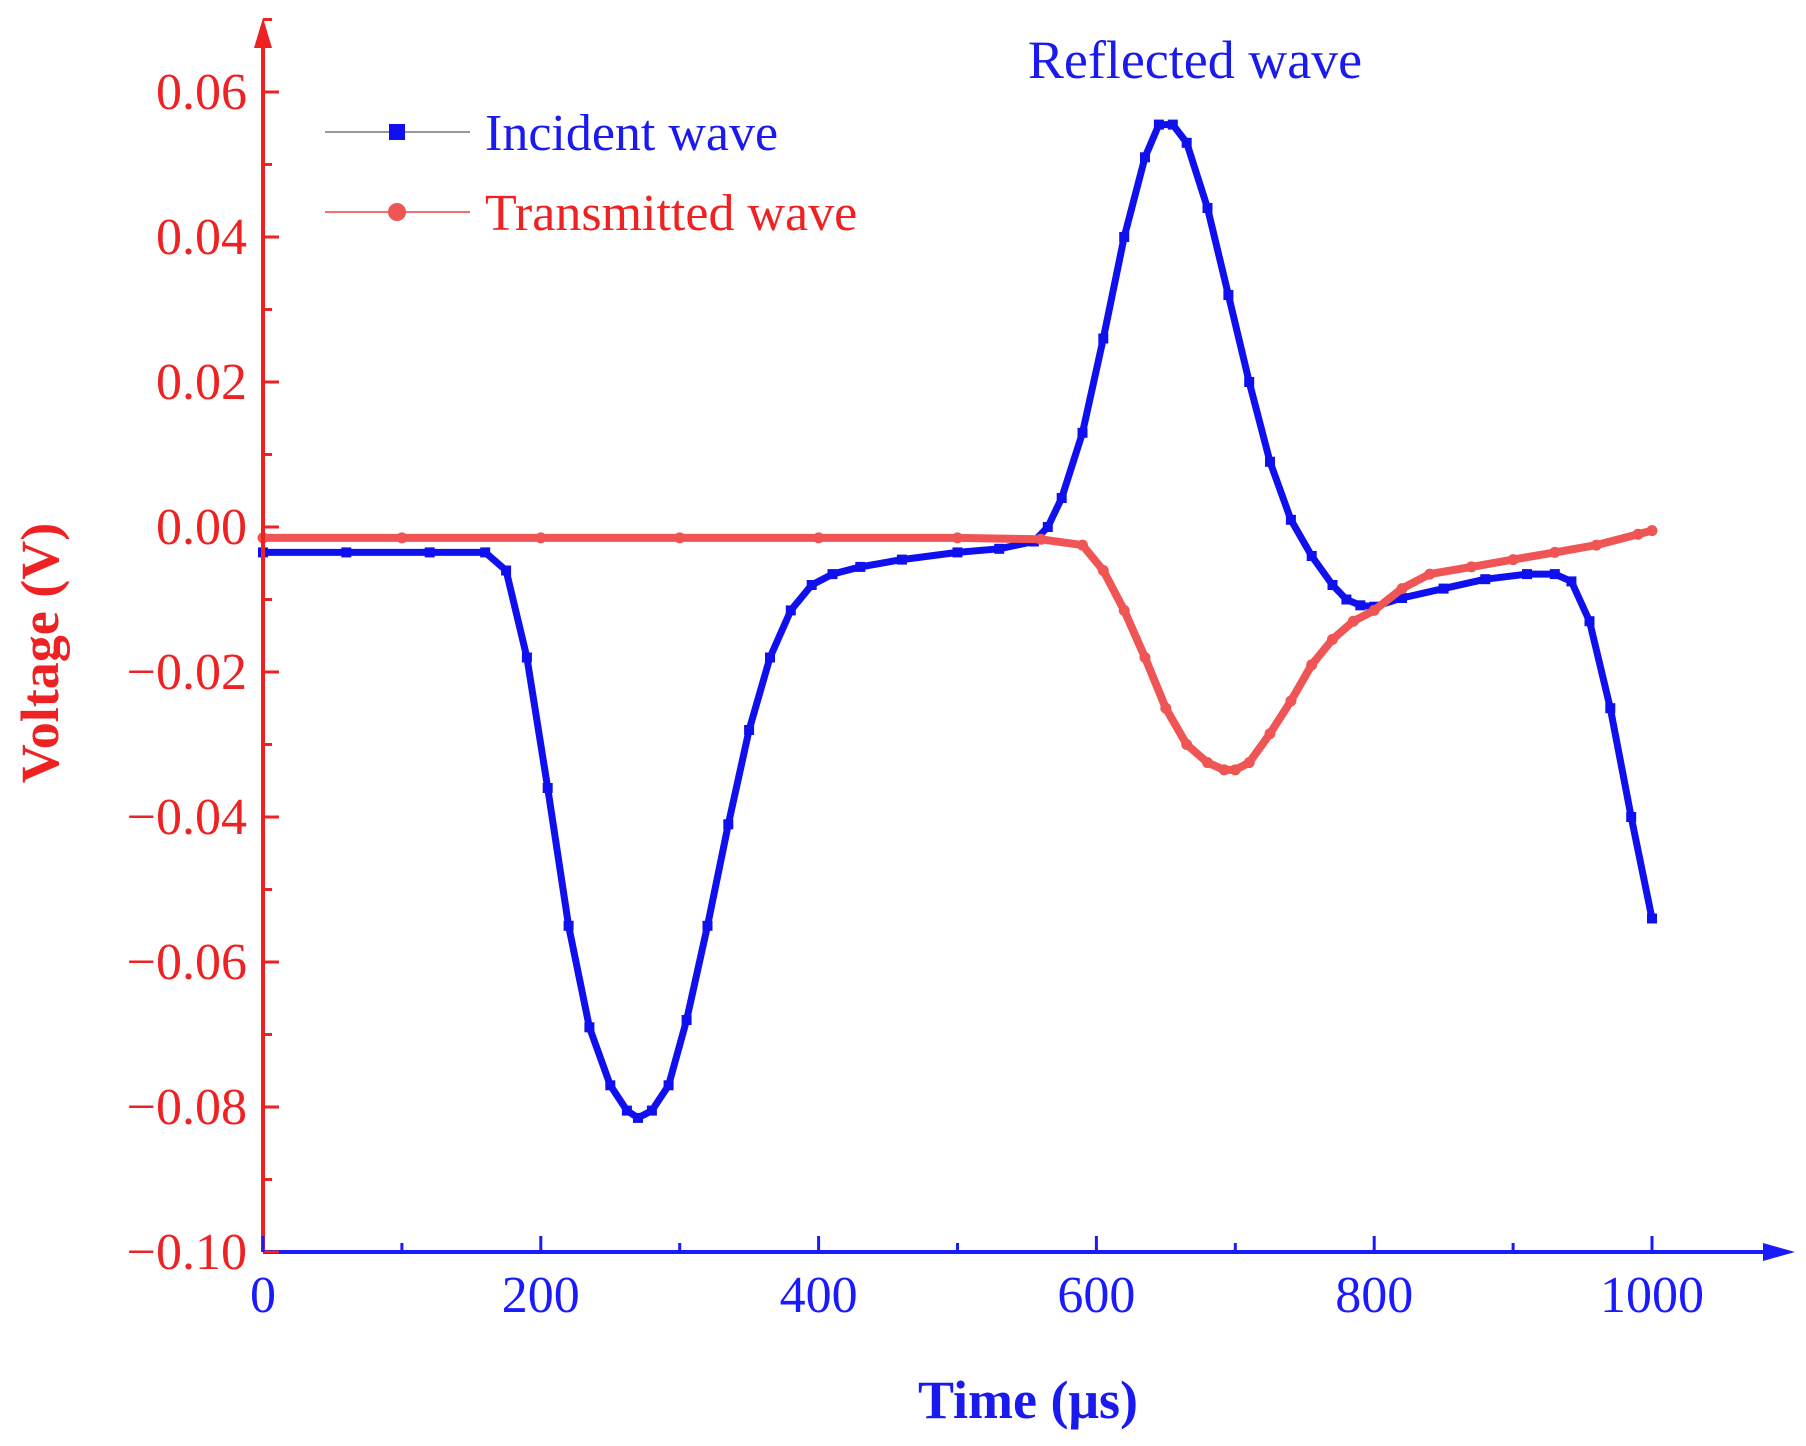  What do you see at coordinates (1028, 1400) in the screenshot?
I see `x-axis-title: Time (μs)` at bounding box center [1028, 1400].